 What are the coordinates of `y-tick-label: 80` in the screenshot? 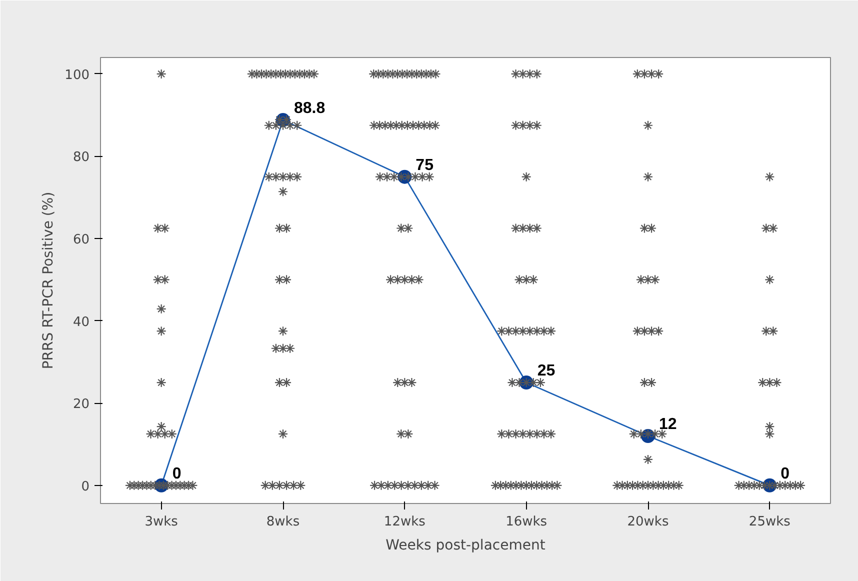 It's located at (81, 158).